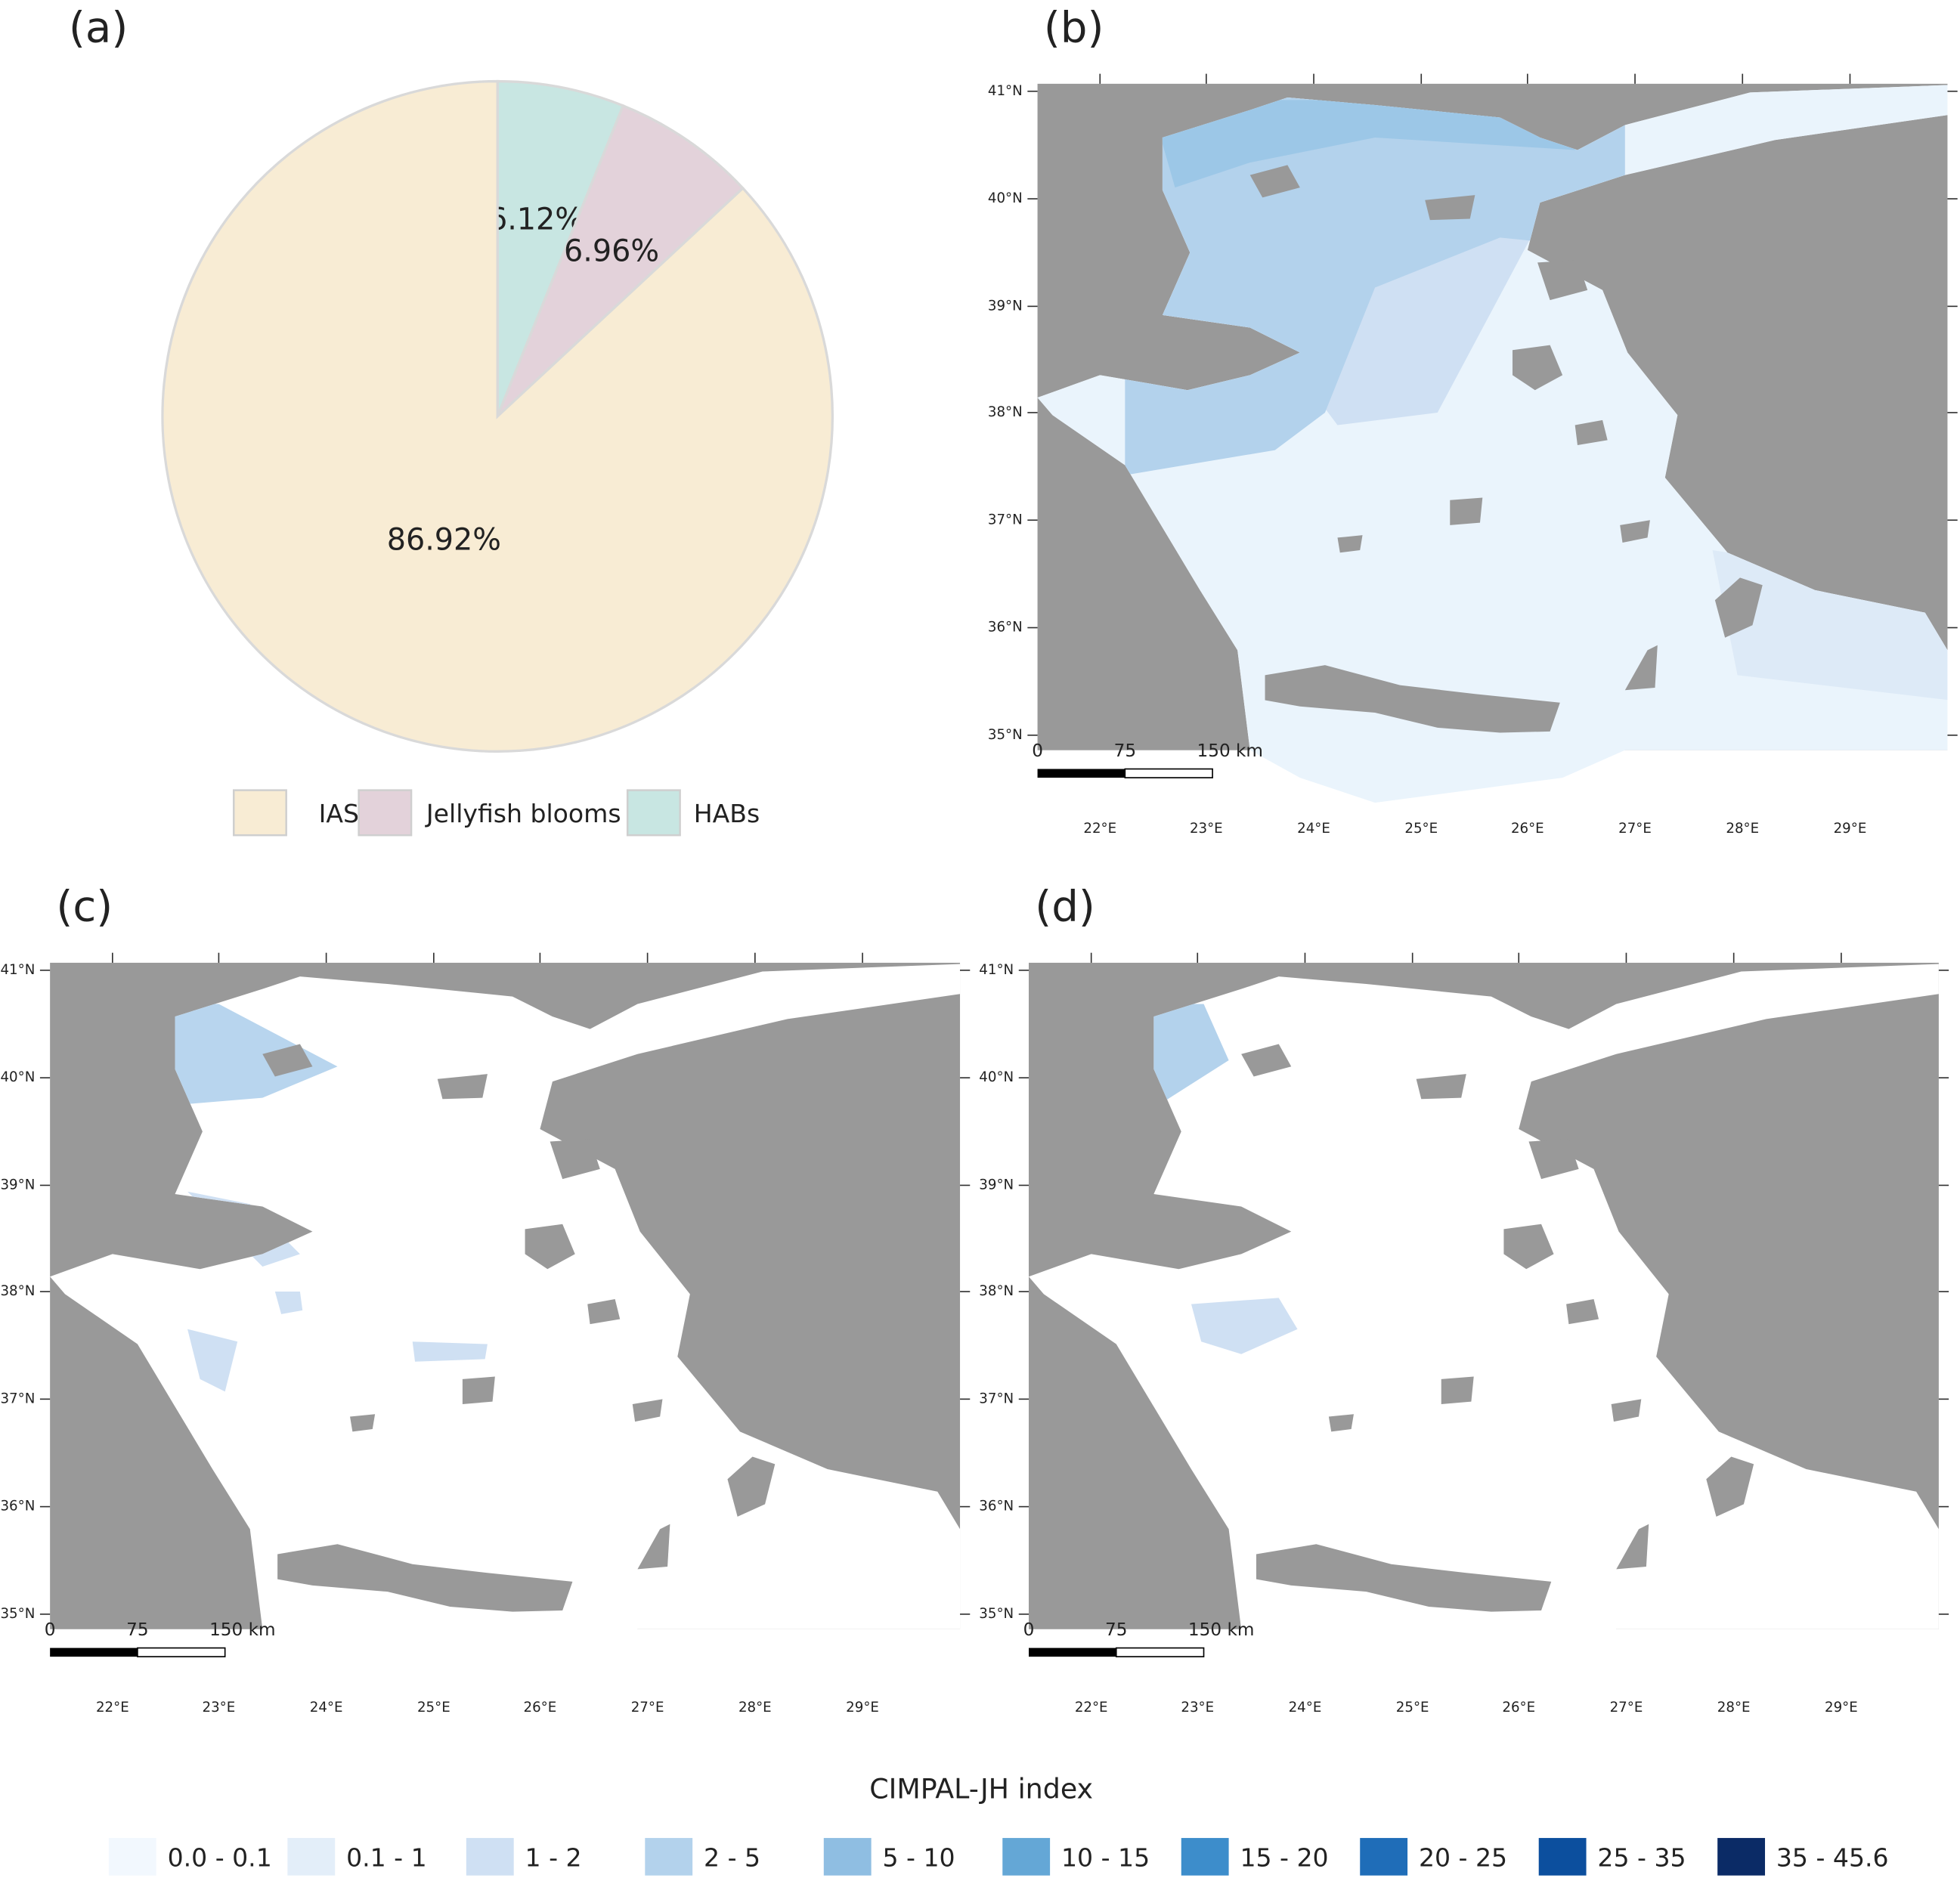  Describe the element at coordinates (1091, 1708) in the screenshot. I see `lon-label: 22°E` at that location.